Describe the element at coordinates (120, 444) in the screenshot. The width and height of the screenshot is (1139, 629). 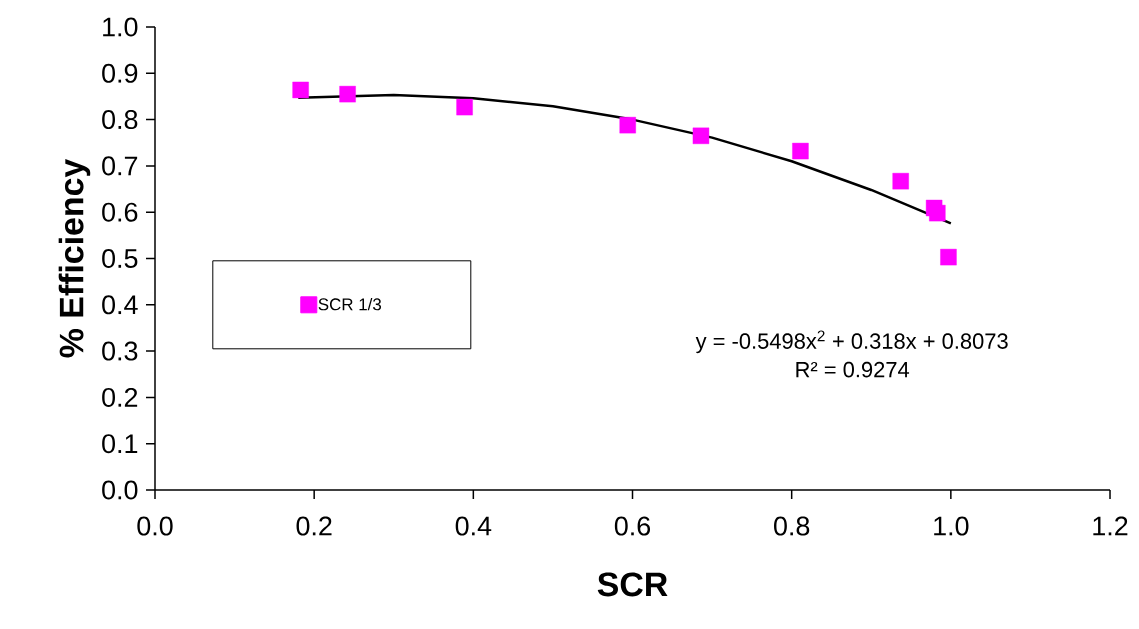
I see `y-tick-label: 0.1` at that location.